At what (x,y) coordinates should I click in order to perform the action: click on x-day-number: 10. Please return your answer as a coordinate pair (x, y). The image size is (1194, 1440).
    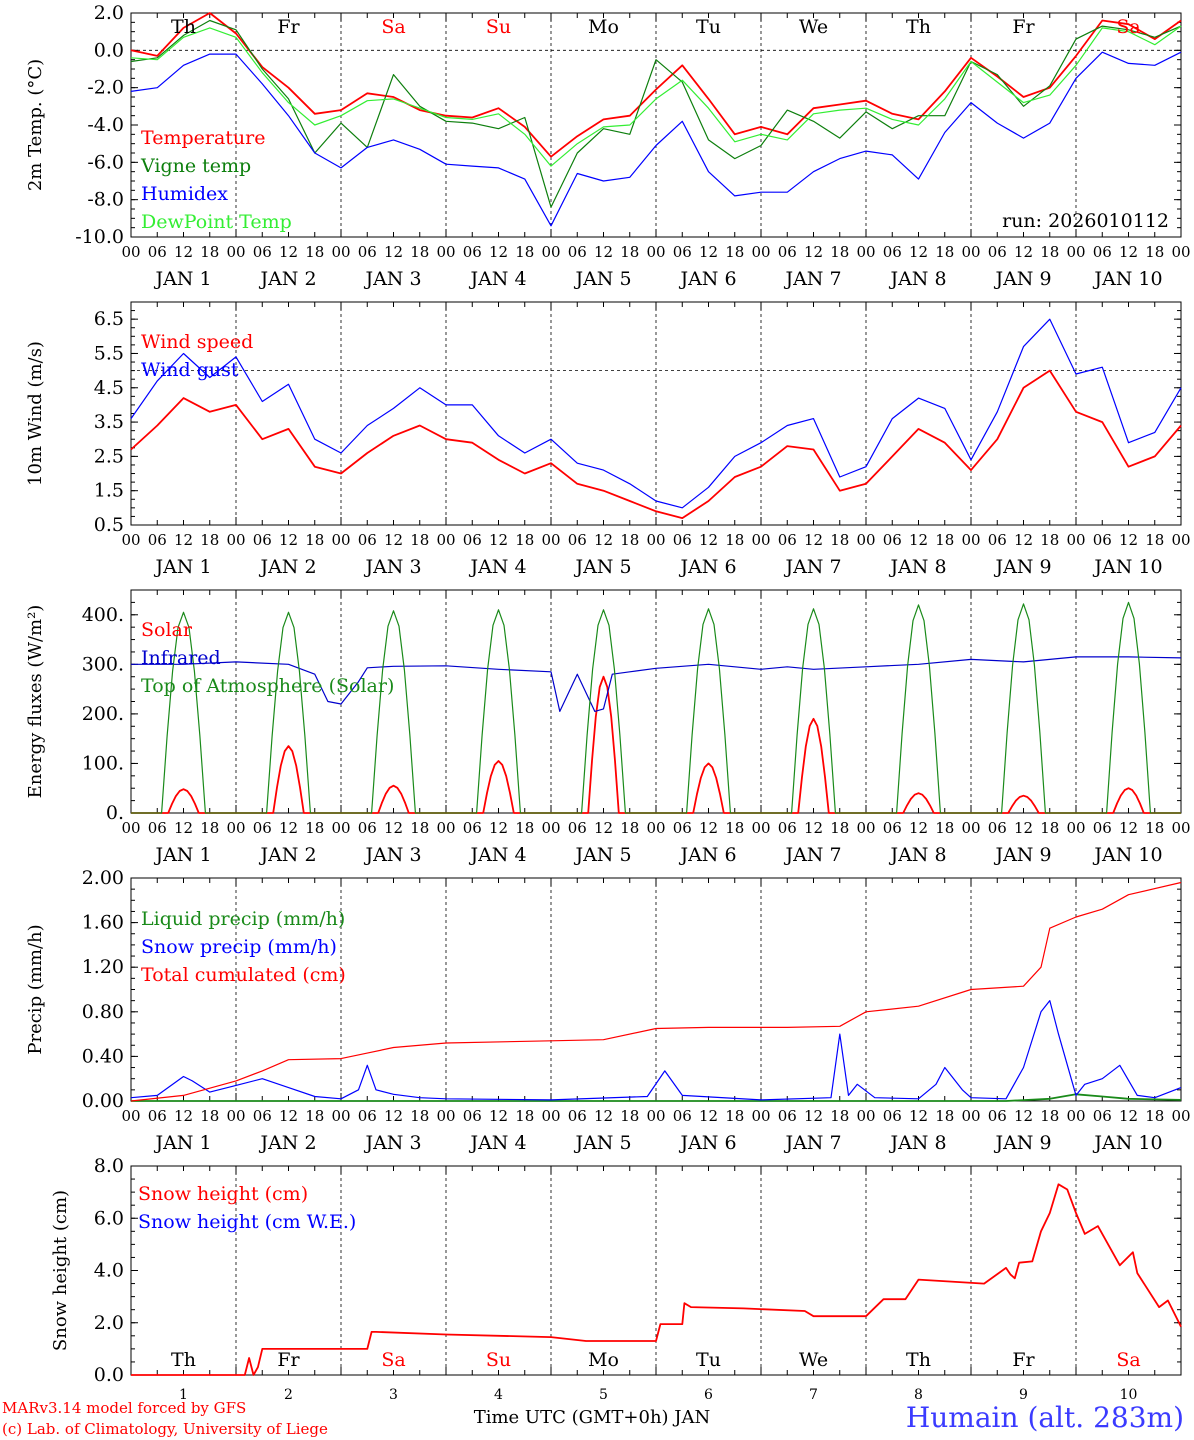
    Looking at the image, I should click on (1129, 1395).